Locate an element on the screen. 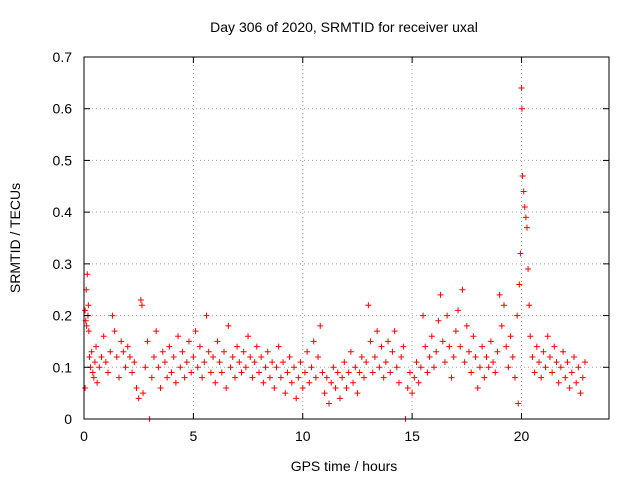 The width and height of the screenshot is (640, 480). y-tick-label: 0.4 is located at coordinates (63, 212).